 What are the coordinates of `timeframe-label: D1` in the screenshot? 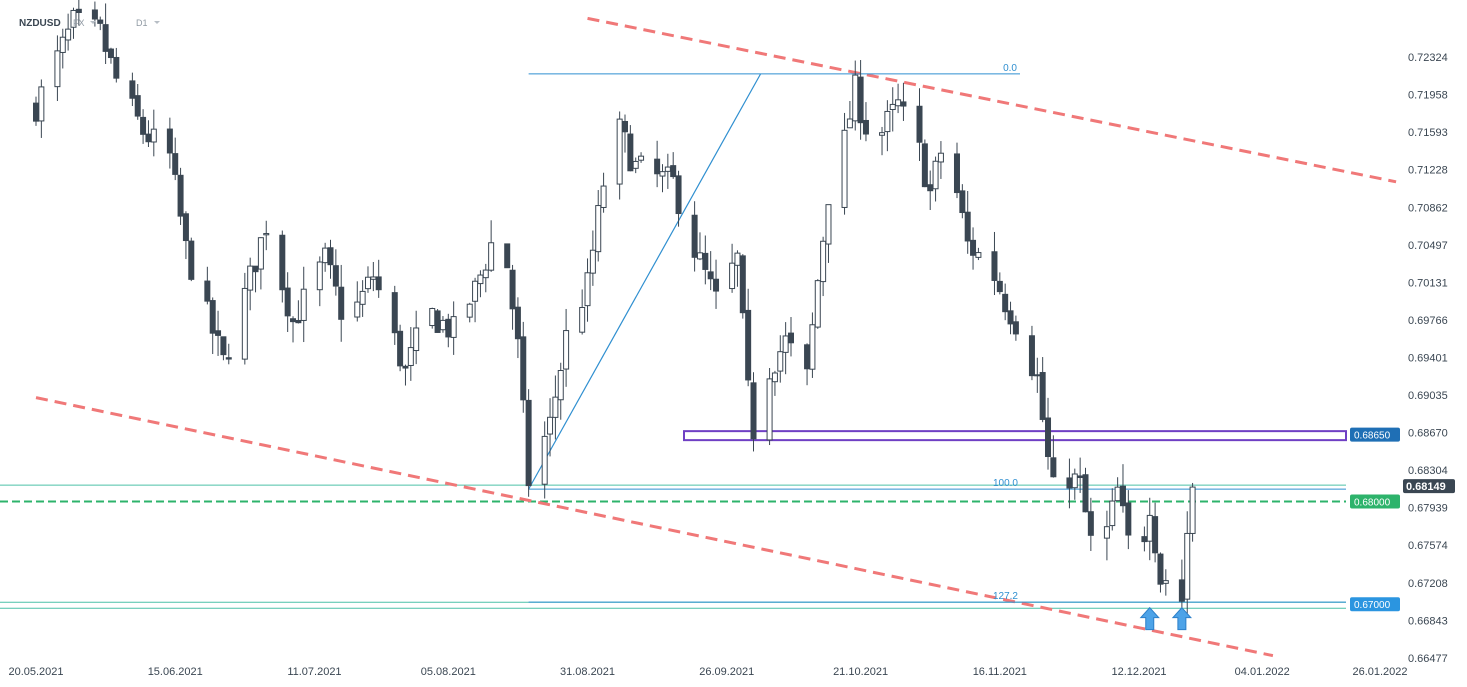 It's located at (142, 23).